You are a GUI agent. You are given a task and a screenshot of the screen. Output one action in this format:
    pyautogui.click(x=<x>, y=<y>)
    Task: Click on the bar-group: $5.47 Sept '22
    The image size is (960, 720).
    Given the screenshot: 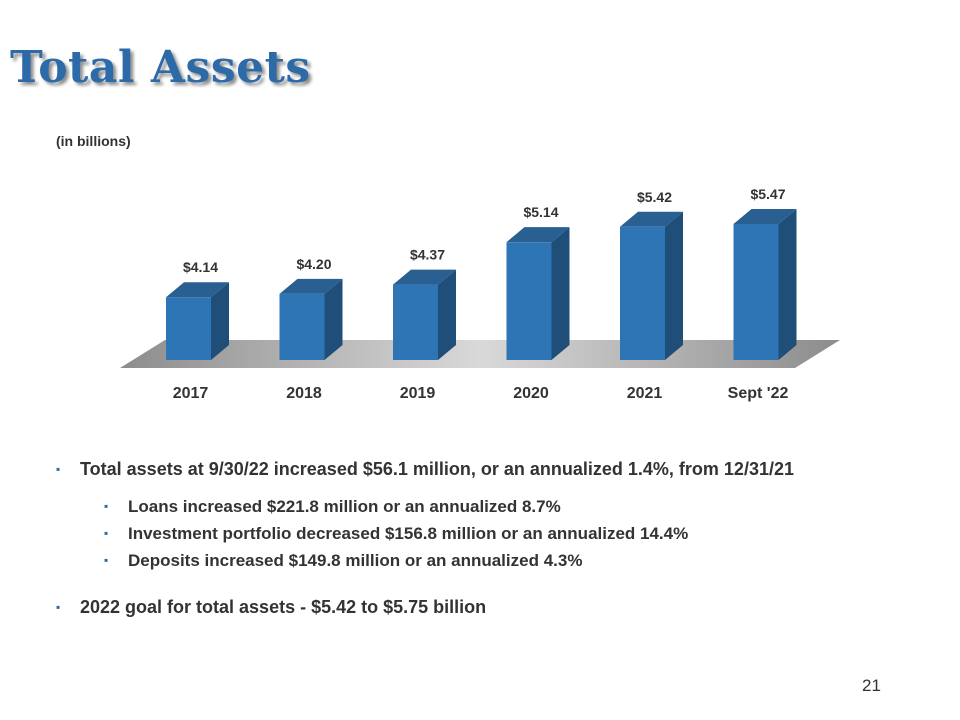 What is the action you would take?
    pyautogui.click(x=762, y=294)
    